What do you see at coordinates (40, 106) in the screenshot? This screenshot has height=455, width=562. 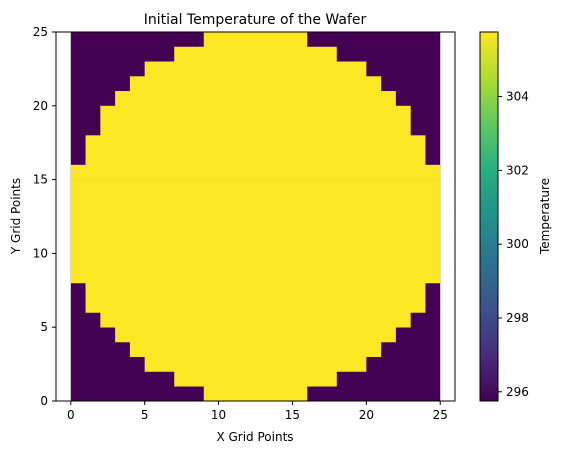 I see `y-tick-label: 20` at bounding box center [40, 106].